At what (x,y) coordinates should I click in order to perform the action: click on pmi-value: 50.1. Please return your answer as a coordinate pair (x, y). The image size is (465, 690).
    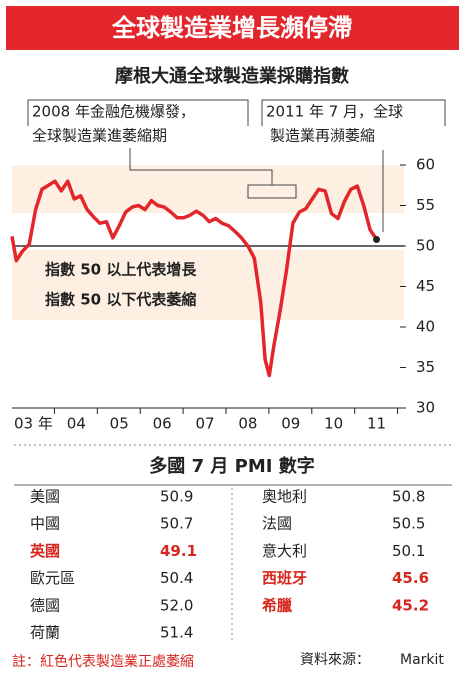
    Looking at the image, I should click on (408, 551).